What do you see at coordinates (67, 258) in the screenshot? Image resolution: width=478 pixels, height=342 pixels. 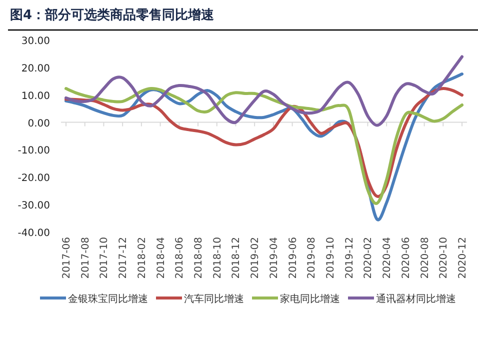 I see `x-tick-label: 2017-06` at bounding box center [67, 258].